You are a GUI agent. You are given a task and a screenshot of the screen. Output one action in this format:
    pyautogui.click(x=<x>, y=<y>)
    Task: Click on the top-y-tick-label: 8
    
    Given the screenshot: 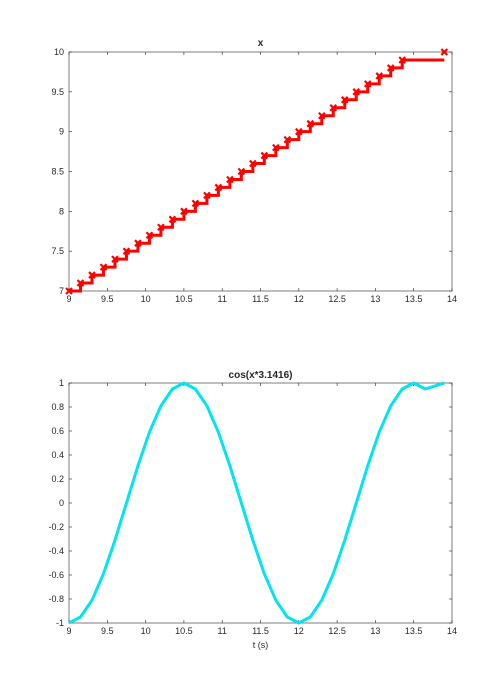 What is the action you would take?
    pyautogui.click(x=61, y=211)
    